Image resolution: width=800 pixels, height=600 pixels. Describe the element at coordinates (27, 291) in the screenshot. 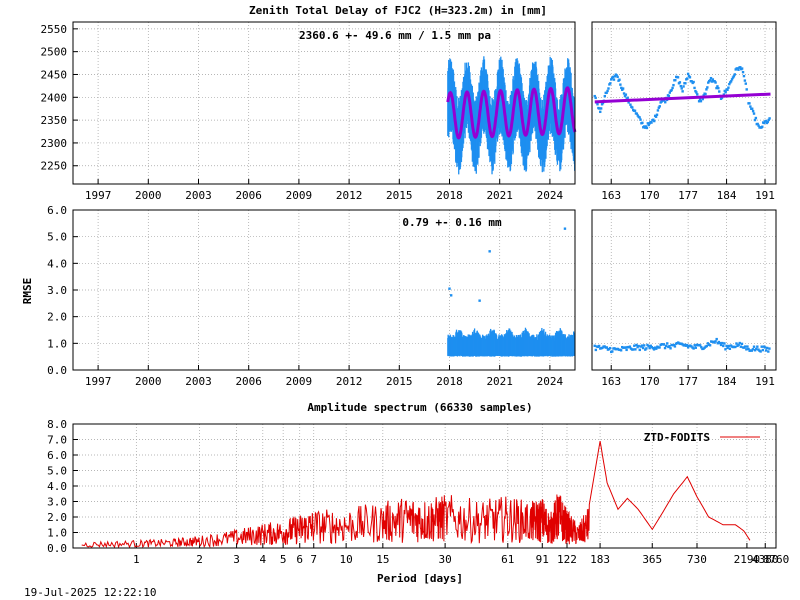

I see `rmse-ylabel: RMSE` at that location.